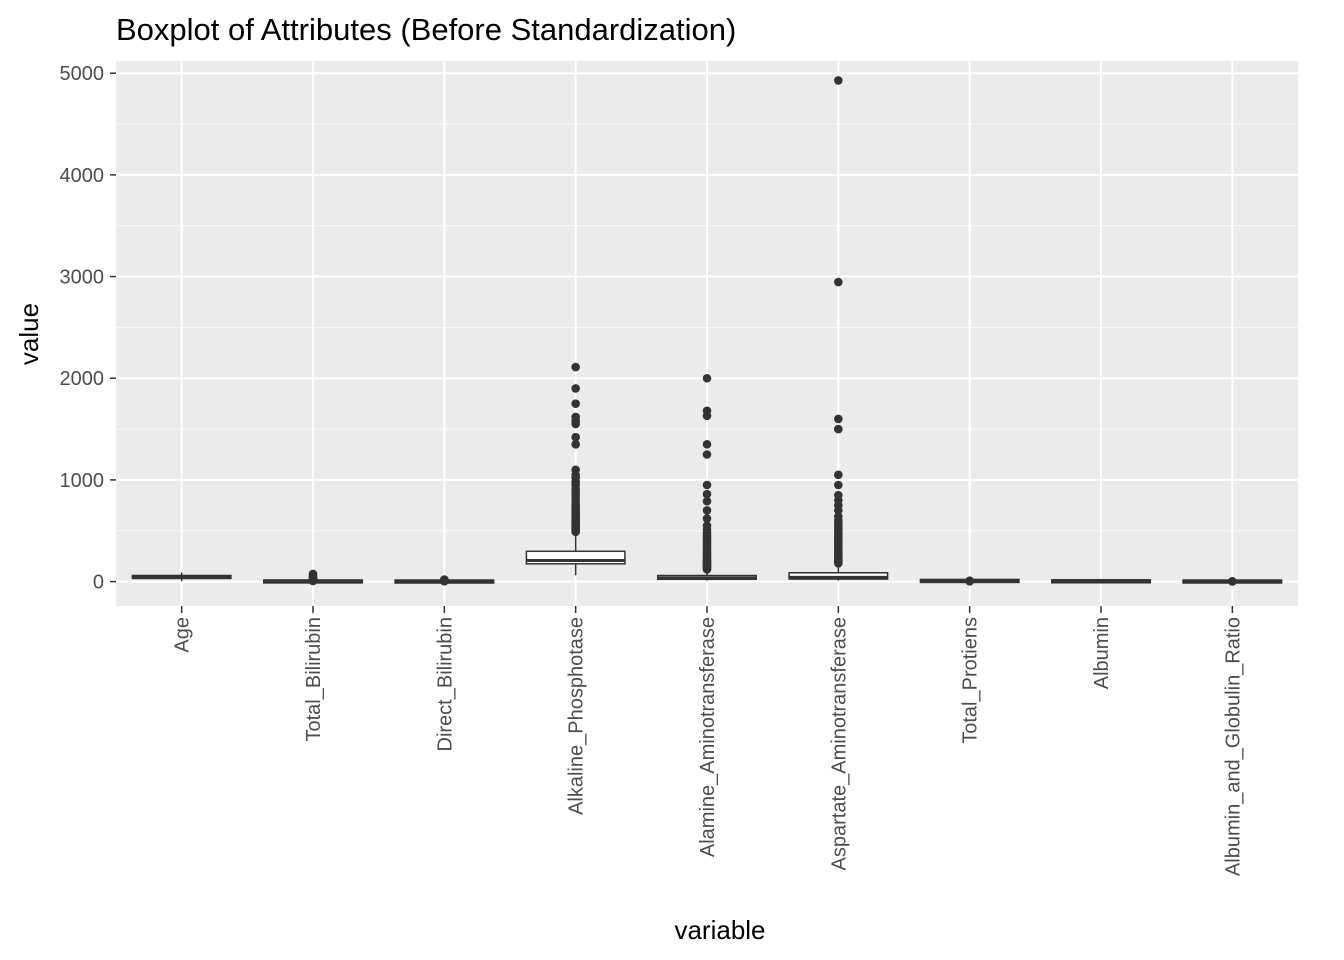 The height and width of the screenshot is (960, 1344). What do you see at coordinates (445, 684) in the screenshot?
I see `x-tick-label: Direct_Bilirubin` at bounding box center [445, 684].